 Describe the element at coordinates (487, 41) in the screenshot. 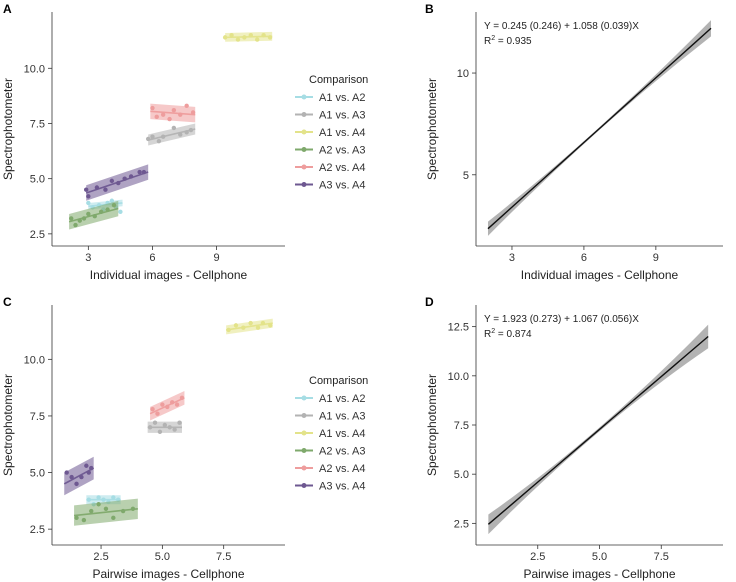

I see `r-squared-symbol: R` at that location.